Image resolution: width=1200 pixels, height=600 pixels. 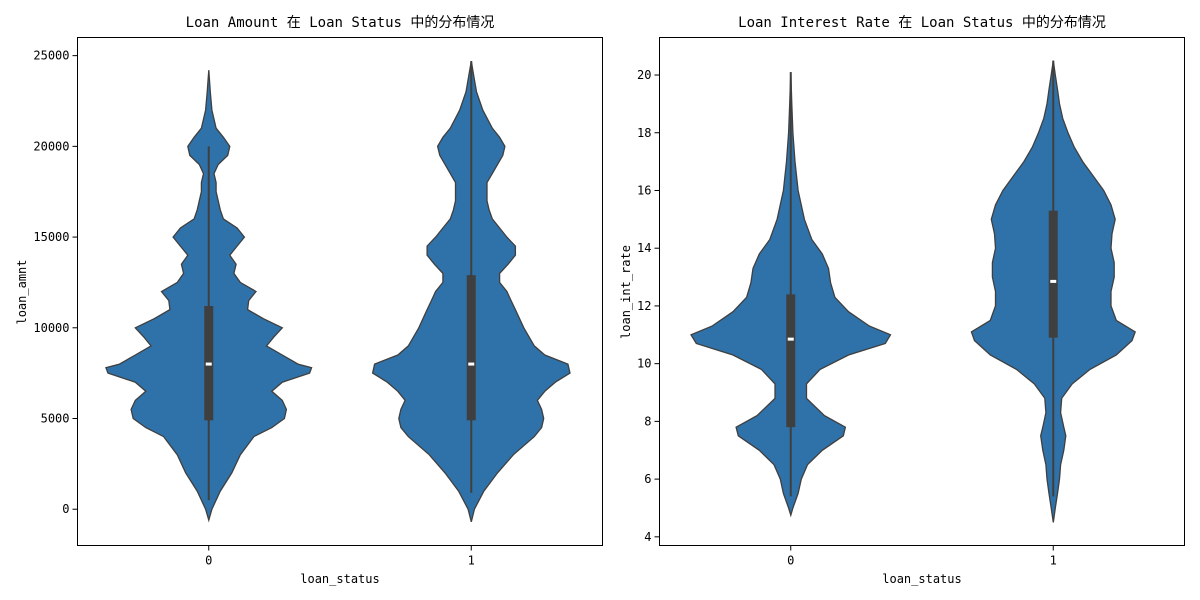 I want to click on right-chart-title: Loan Interest Rate 在 Loan Status 中的分布情况, so click(x=922, y=23).